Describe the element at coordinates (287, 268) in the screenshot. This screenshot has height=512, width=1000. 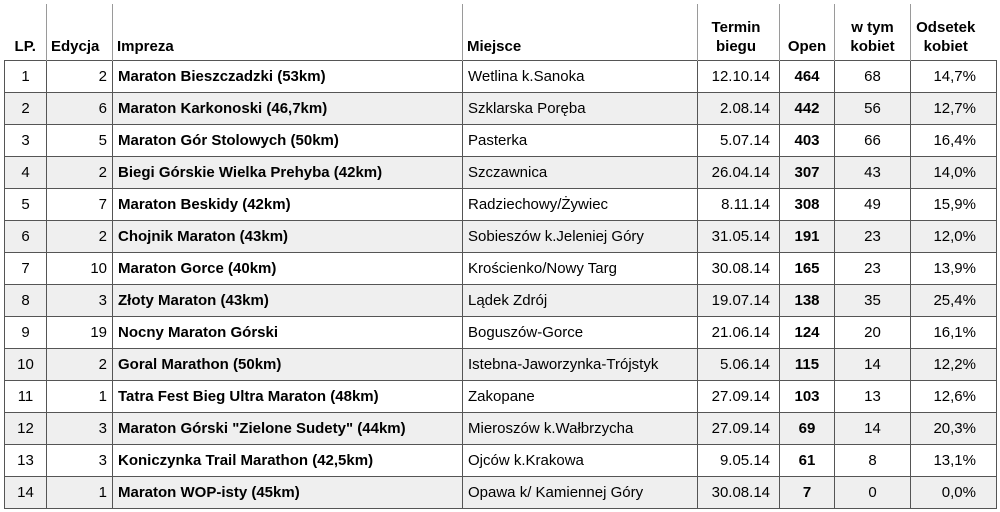
I see `table-cell: Maraton Gorce (40km)` at that location.